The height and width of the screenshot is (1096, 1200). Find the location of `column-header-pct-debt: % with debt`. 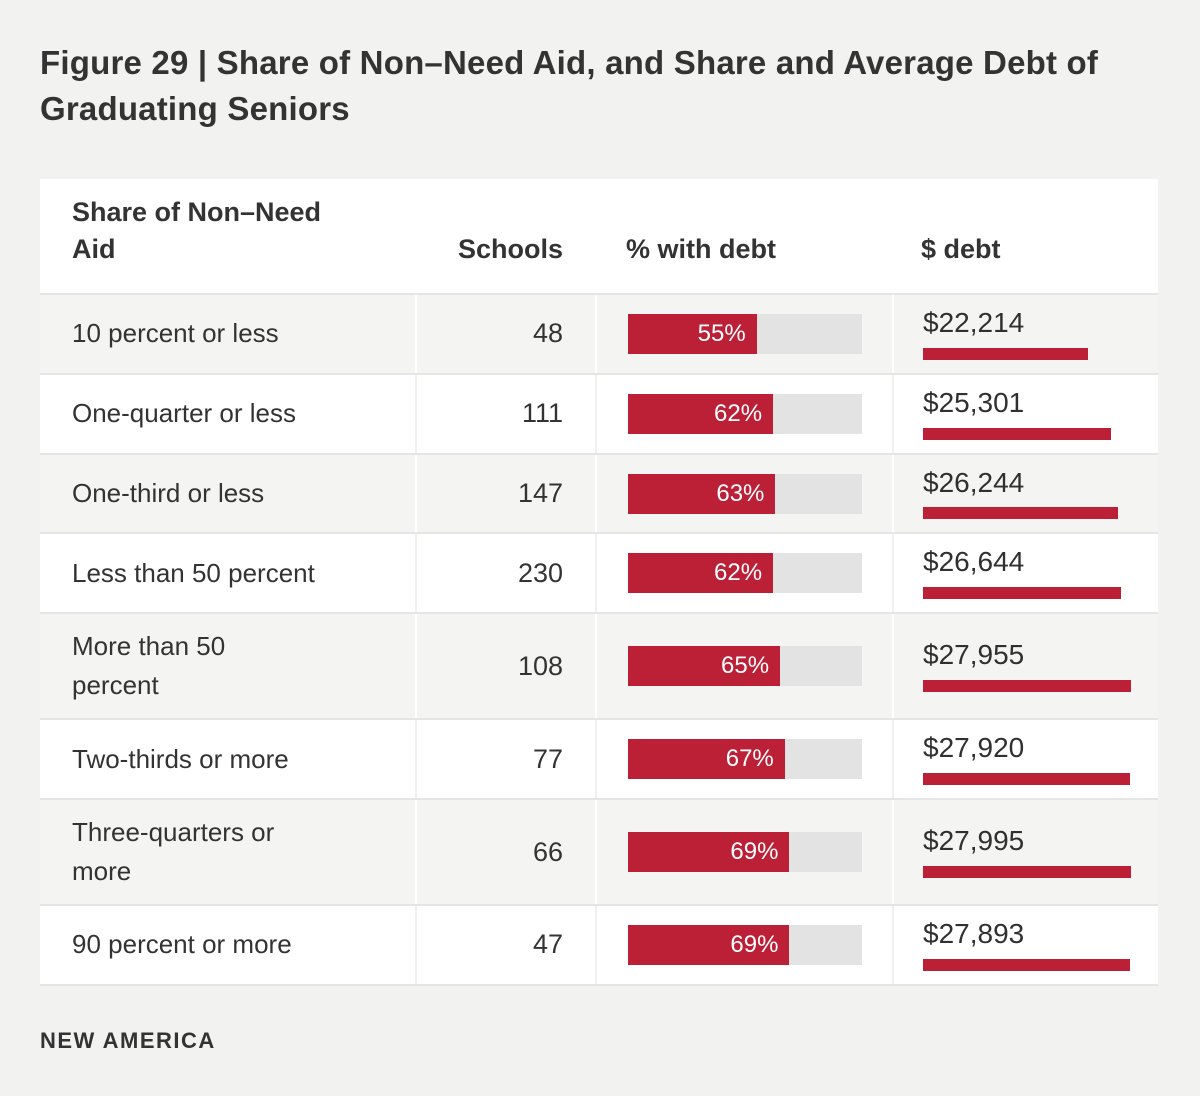

column-header-pct-debt: % with debt is located at coordinates (701, 248).